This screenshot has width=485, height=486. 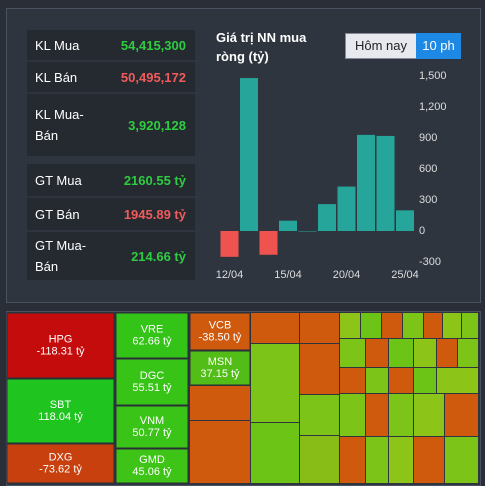 What do you see at coordinates (381, 46) in the screenshot?
I see `button: Hôm nay` at bounding box center [381, 46].